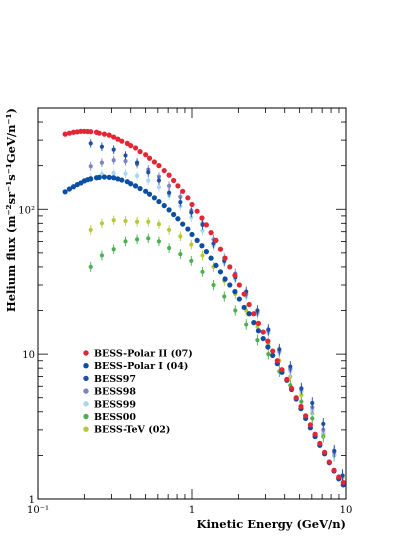  Describe the element at coordinates (115, 417) in the screenshot. I see `legend-label: BESS00` at that location.